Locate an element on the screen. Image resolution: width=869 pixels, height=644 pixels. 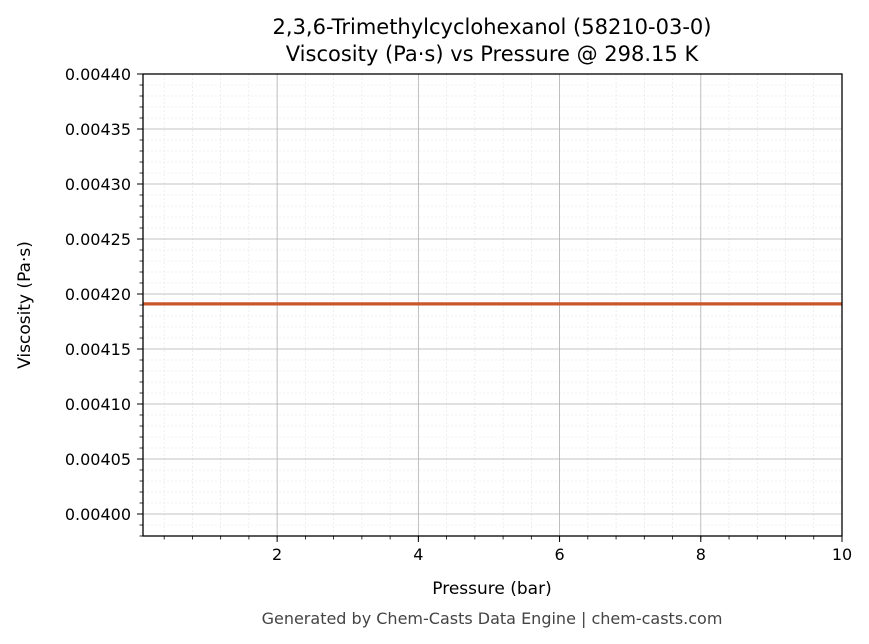
y-tick-label: 0.00420 is located at coordinates (98, 294).